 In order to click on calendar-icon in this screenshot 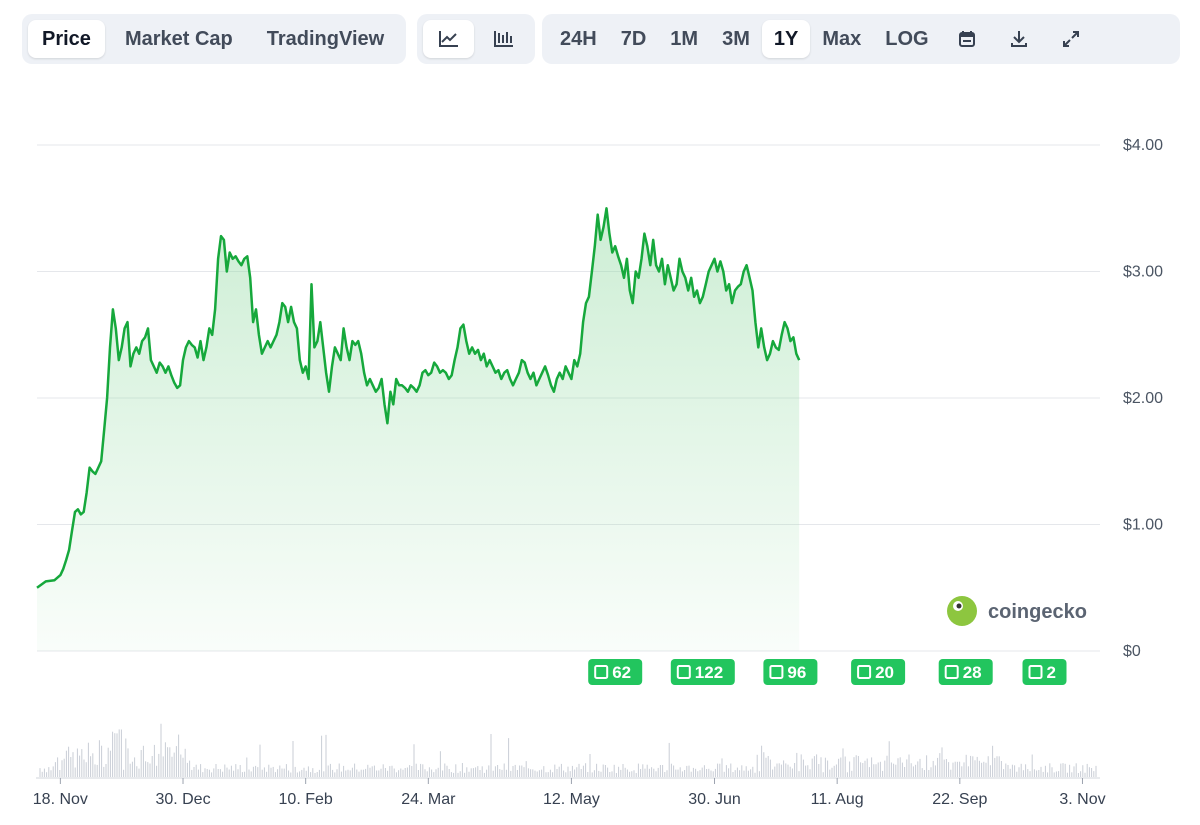, I will do `click(967, 39)`.